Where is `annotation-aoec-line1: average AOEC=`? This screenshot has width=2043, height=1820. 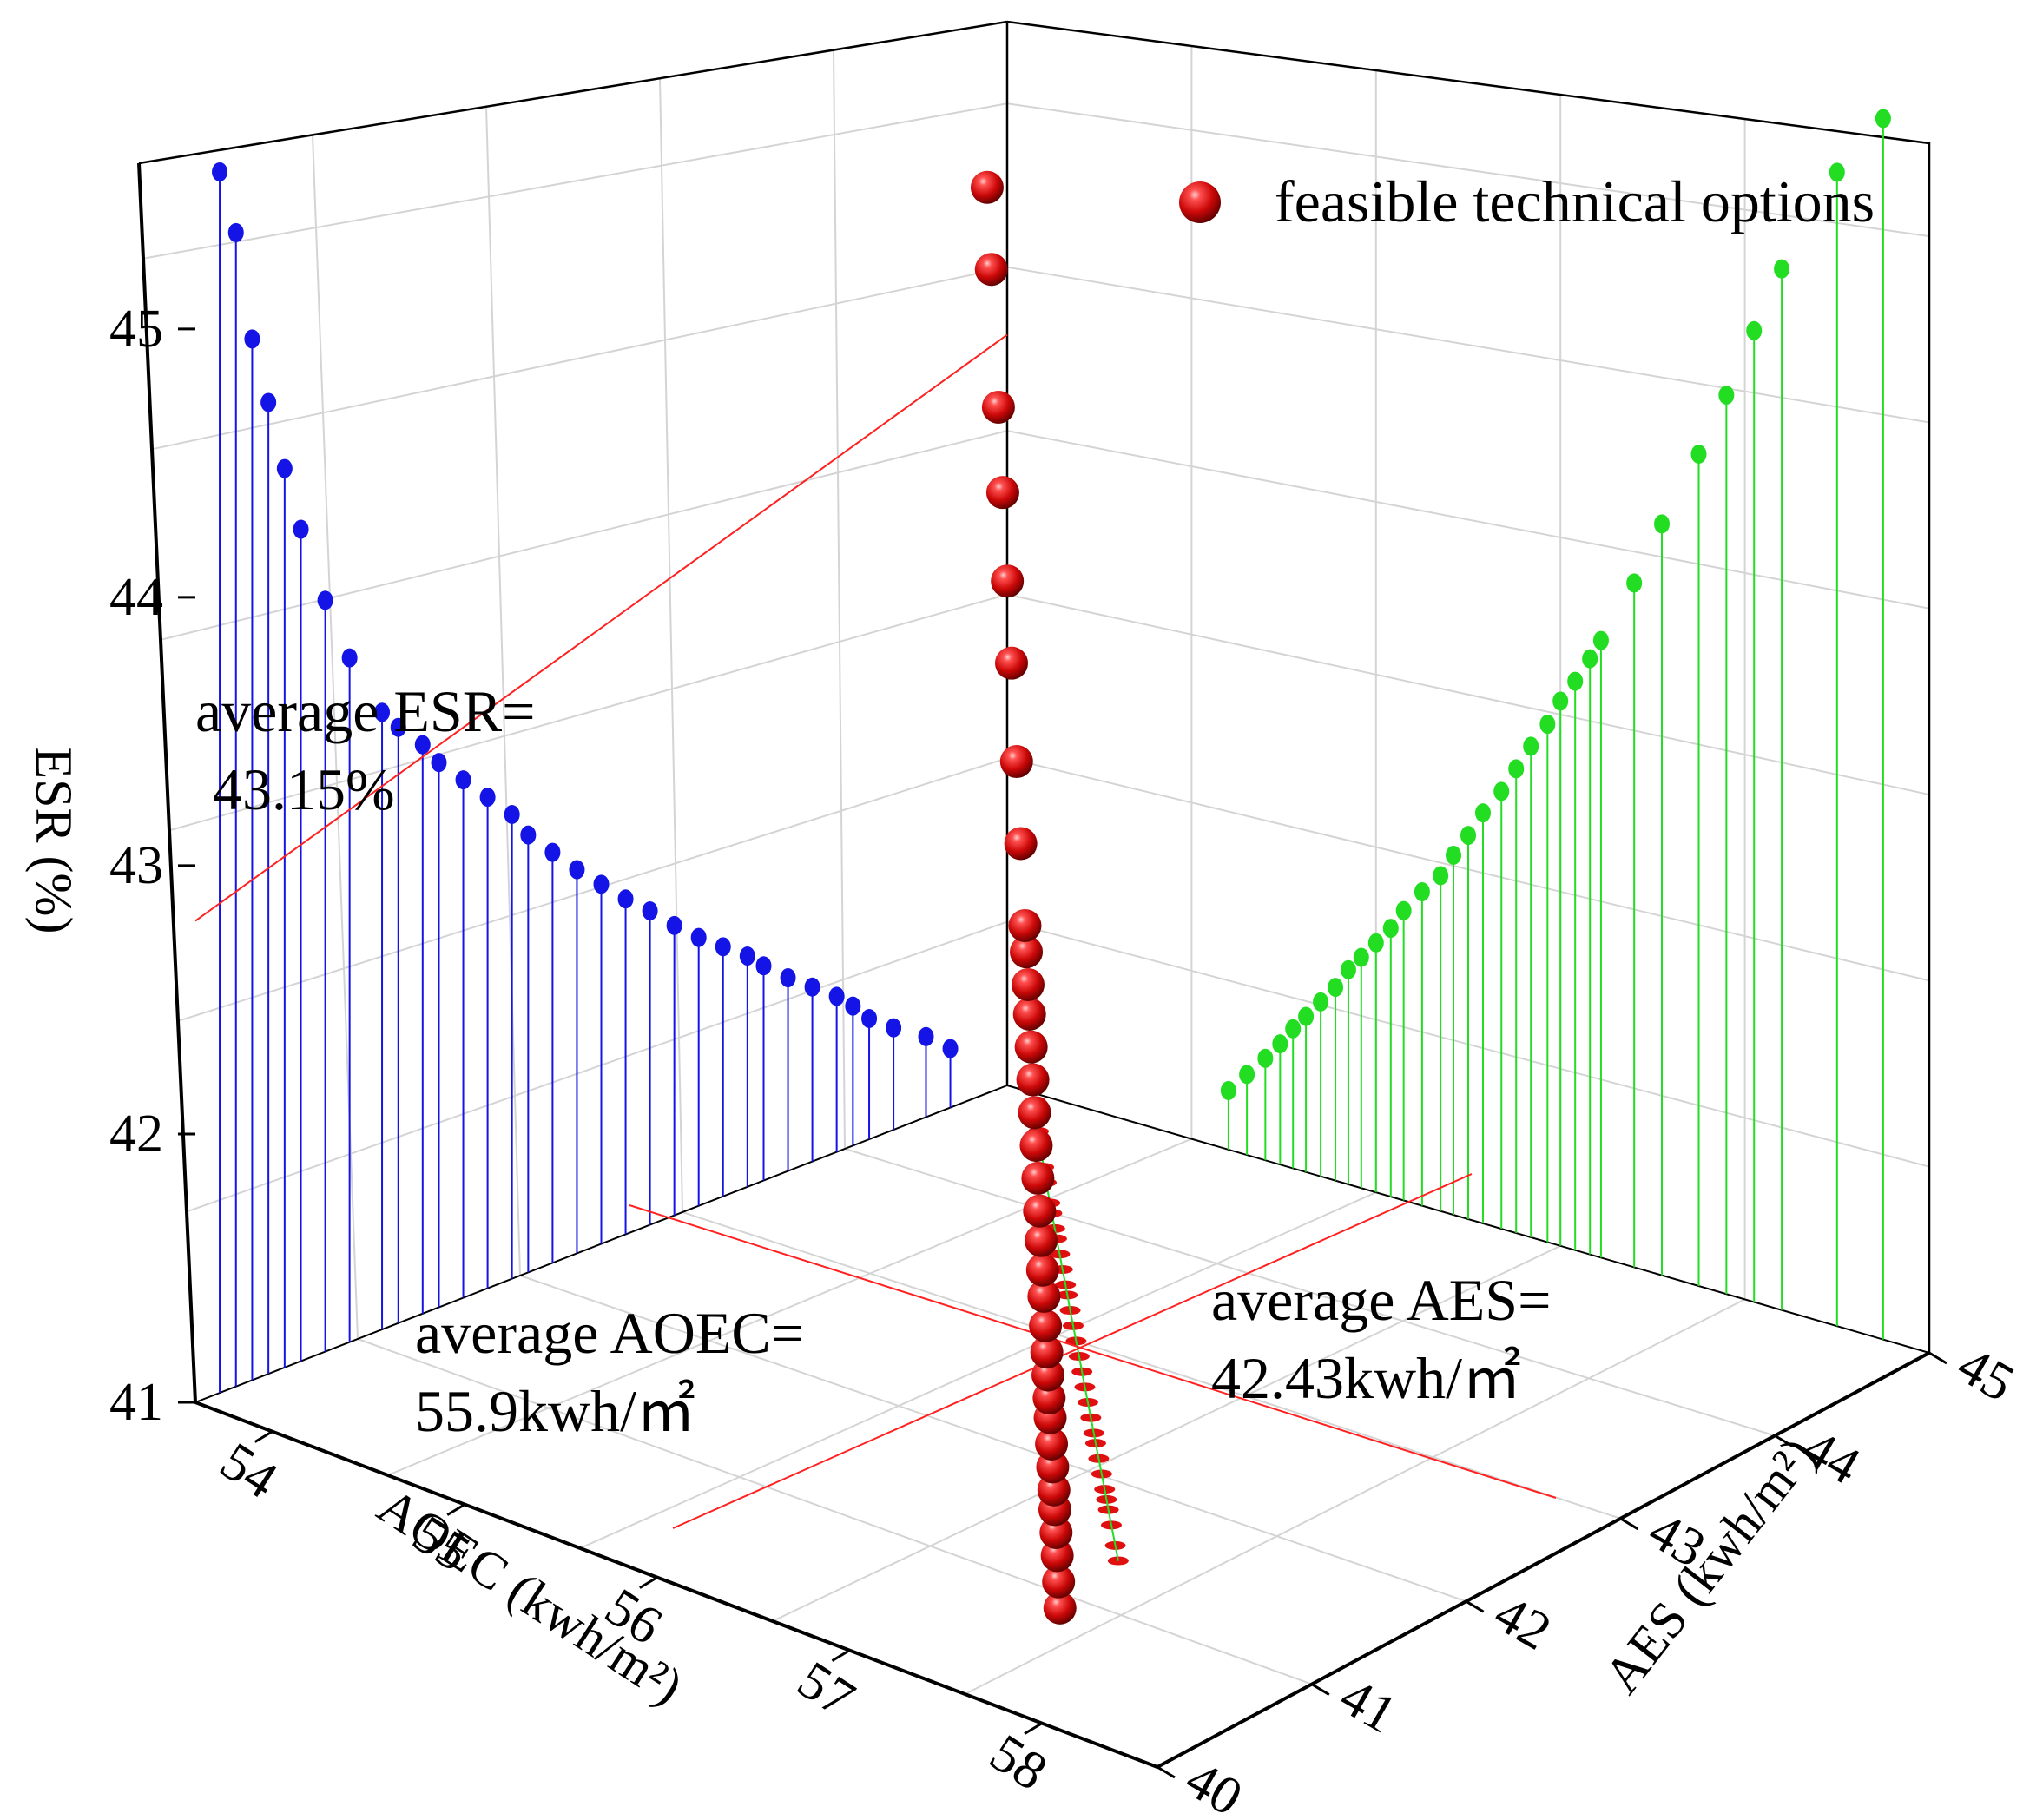
annotation-aoec-line1: average AOEC= is located at coordinates (609, 1333).